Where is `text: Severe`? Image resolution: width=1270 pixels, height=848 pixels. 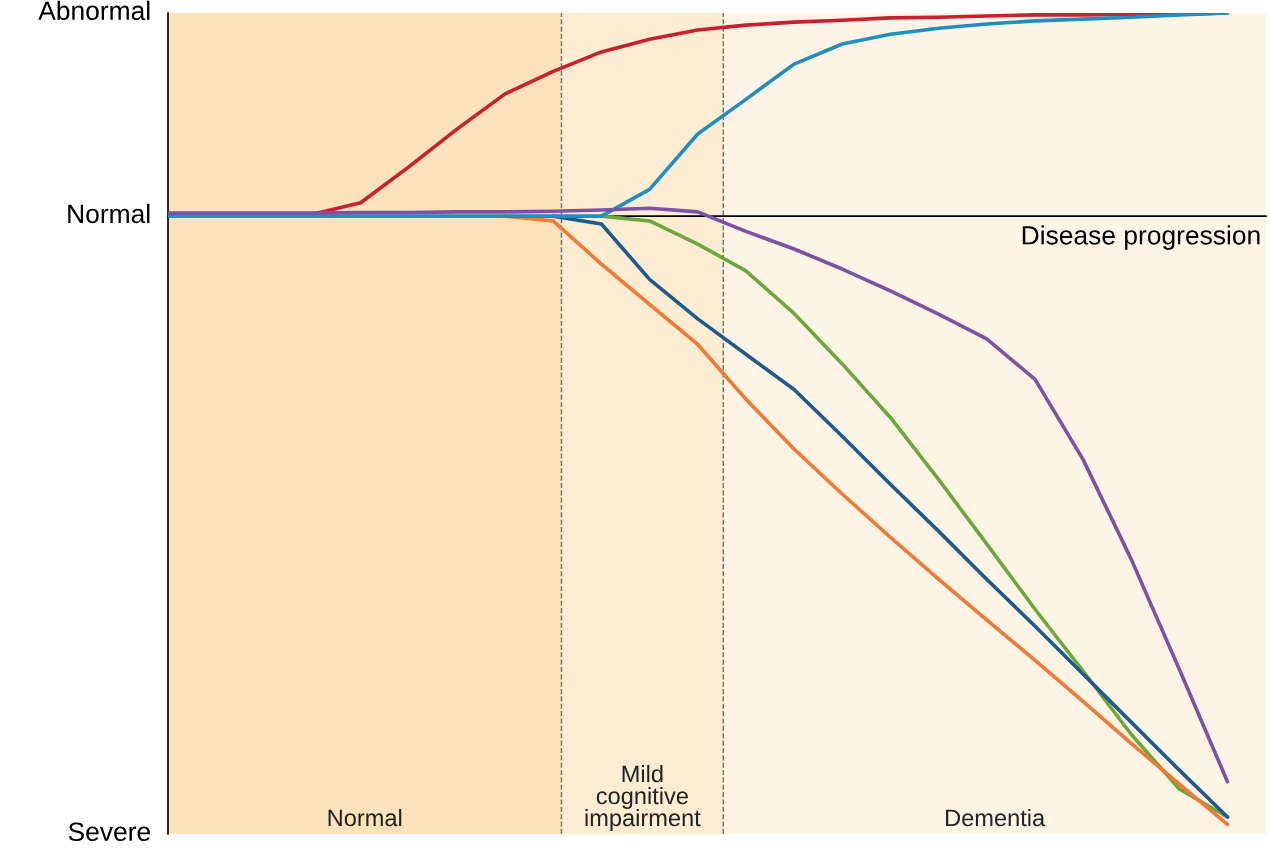 text: Severe is located at coordinates (109, 832).